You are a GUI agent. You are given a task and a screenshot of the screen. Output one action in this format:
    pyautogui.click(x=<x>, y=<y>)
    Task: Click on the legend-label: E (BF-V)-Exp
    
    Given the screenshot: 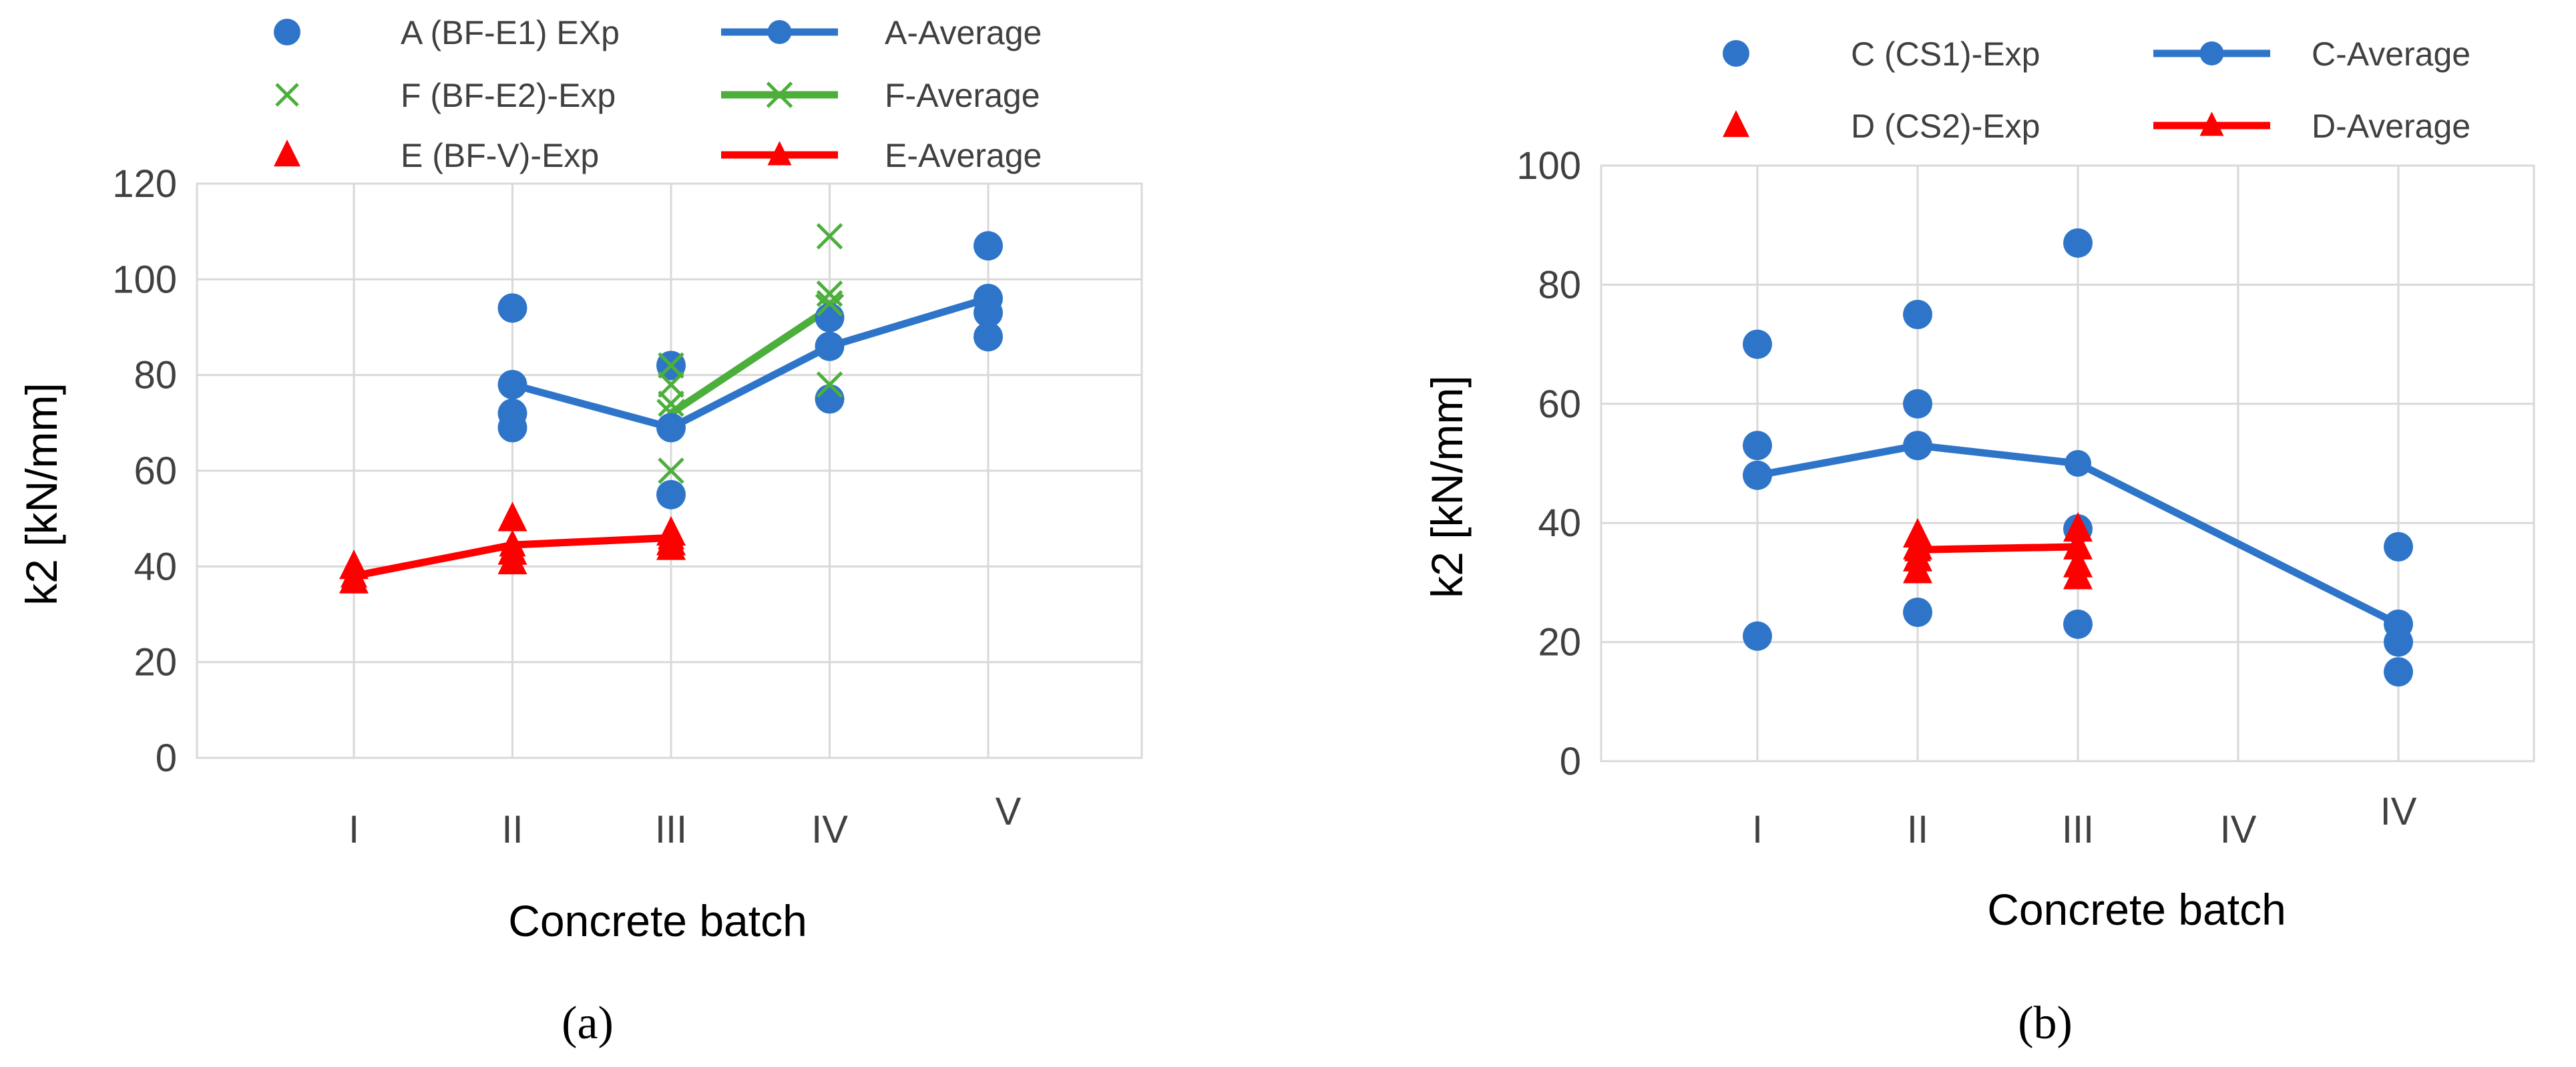 What is the action you would take?
    pyautogui.click(x=500, y=156)
    